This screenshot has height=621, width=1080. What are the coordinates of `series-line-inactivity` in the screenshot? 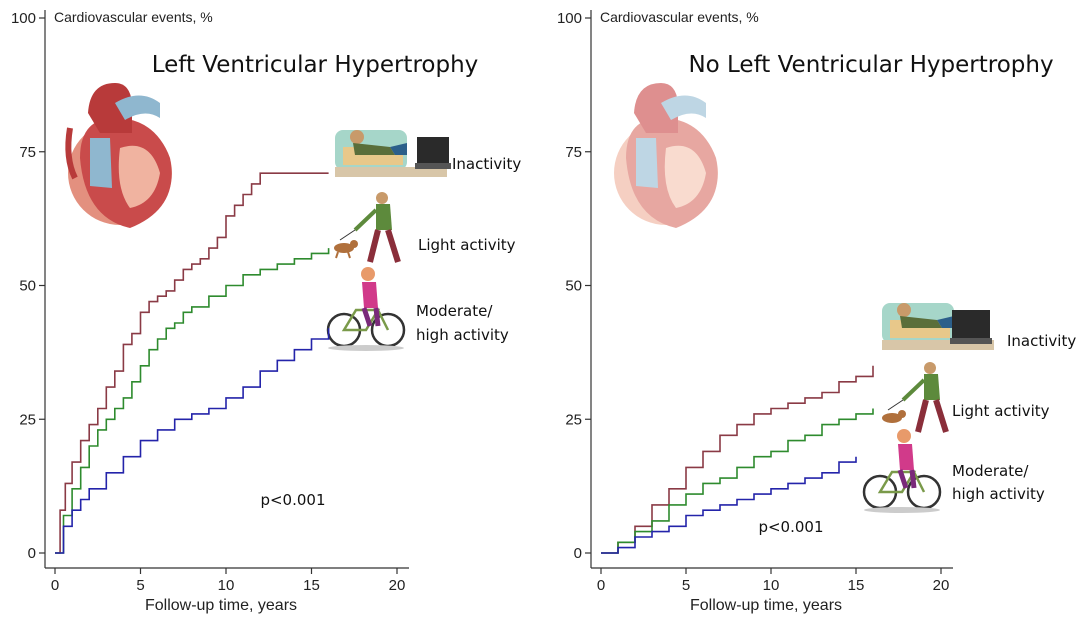 It's located at (737, 459).